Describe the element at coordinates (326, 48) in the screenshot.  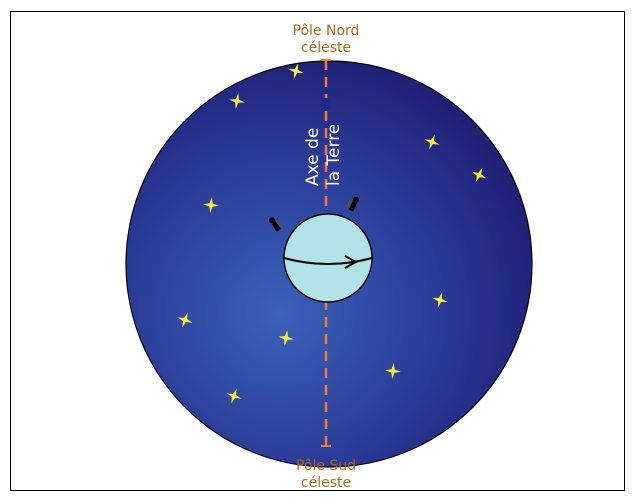
I see `north-pole-label-line2: céleste` at that location.